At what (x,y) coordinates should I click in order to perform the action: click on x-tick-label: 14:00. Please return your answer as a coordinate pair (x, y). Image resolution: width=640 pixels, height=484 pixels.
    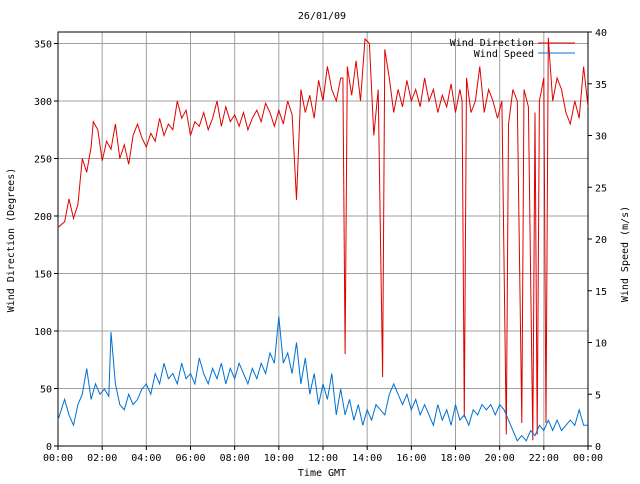
    Looking at the image, I should click on (367, 458).